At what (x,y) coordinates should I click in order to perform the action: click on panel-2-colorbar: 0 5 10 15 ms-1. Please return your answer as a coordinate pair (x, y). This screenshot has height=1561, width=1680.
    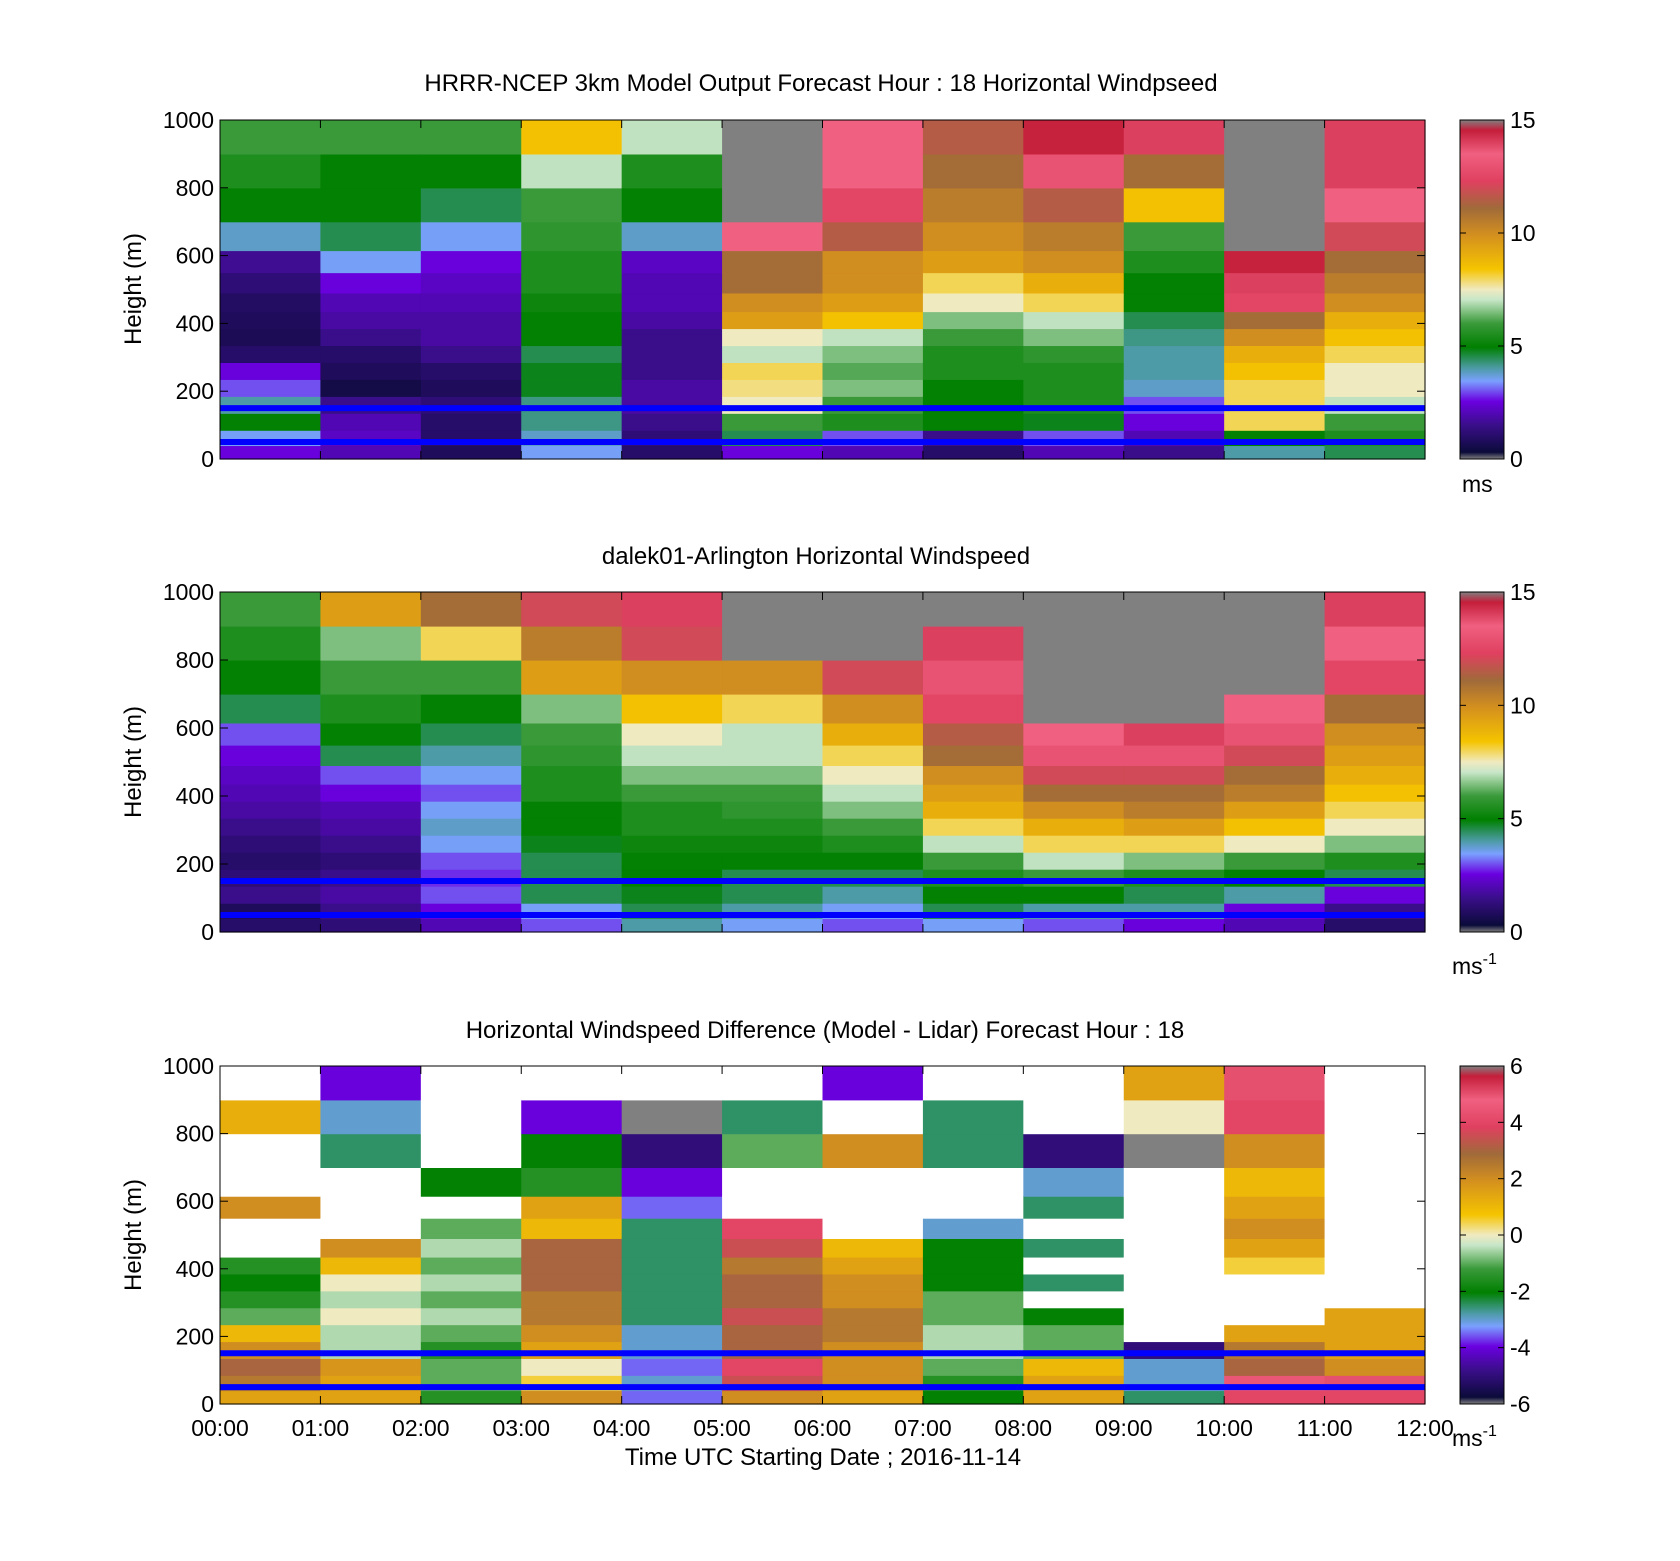
    Looking at the image, I should click on (1494, 779).